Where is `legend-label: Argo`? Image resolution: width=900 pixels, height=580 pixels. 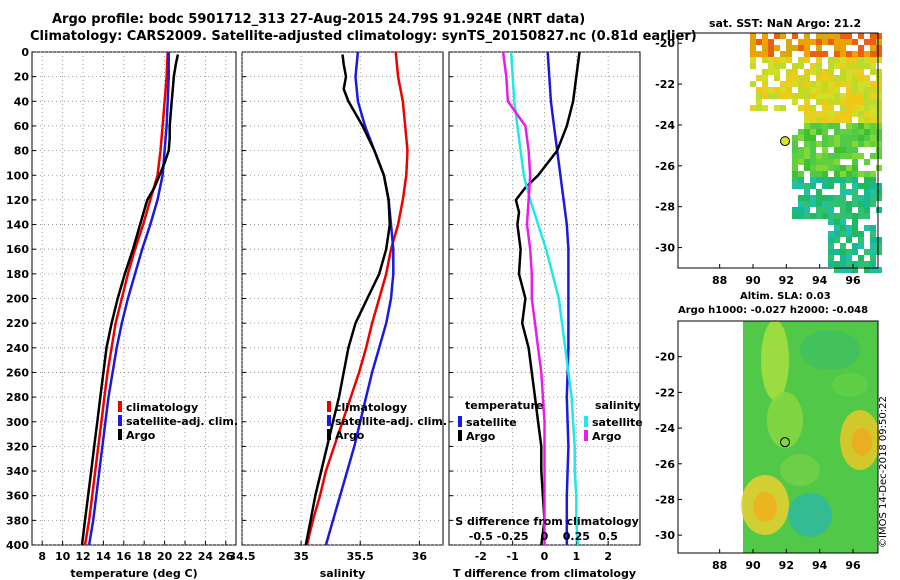
legend-label: Argo is located at coordinates (350, 435).